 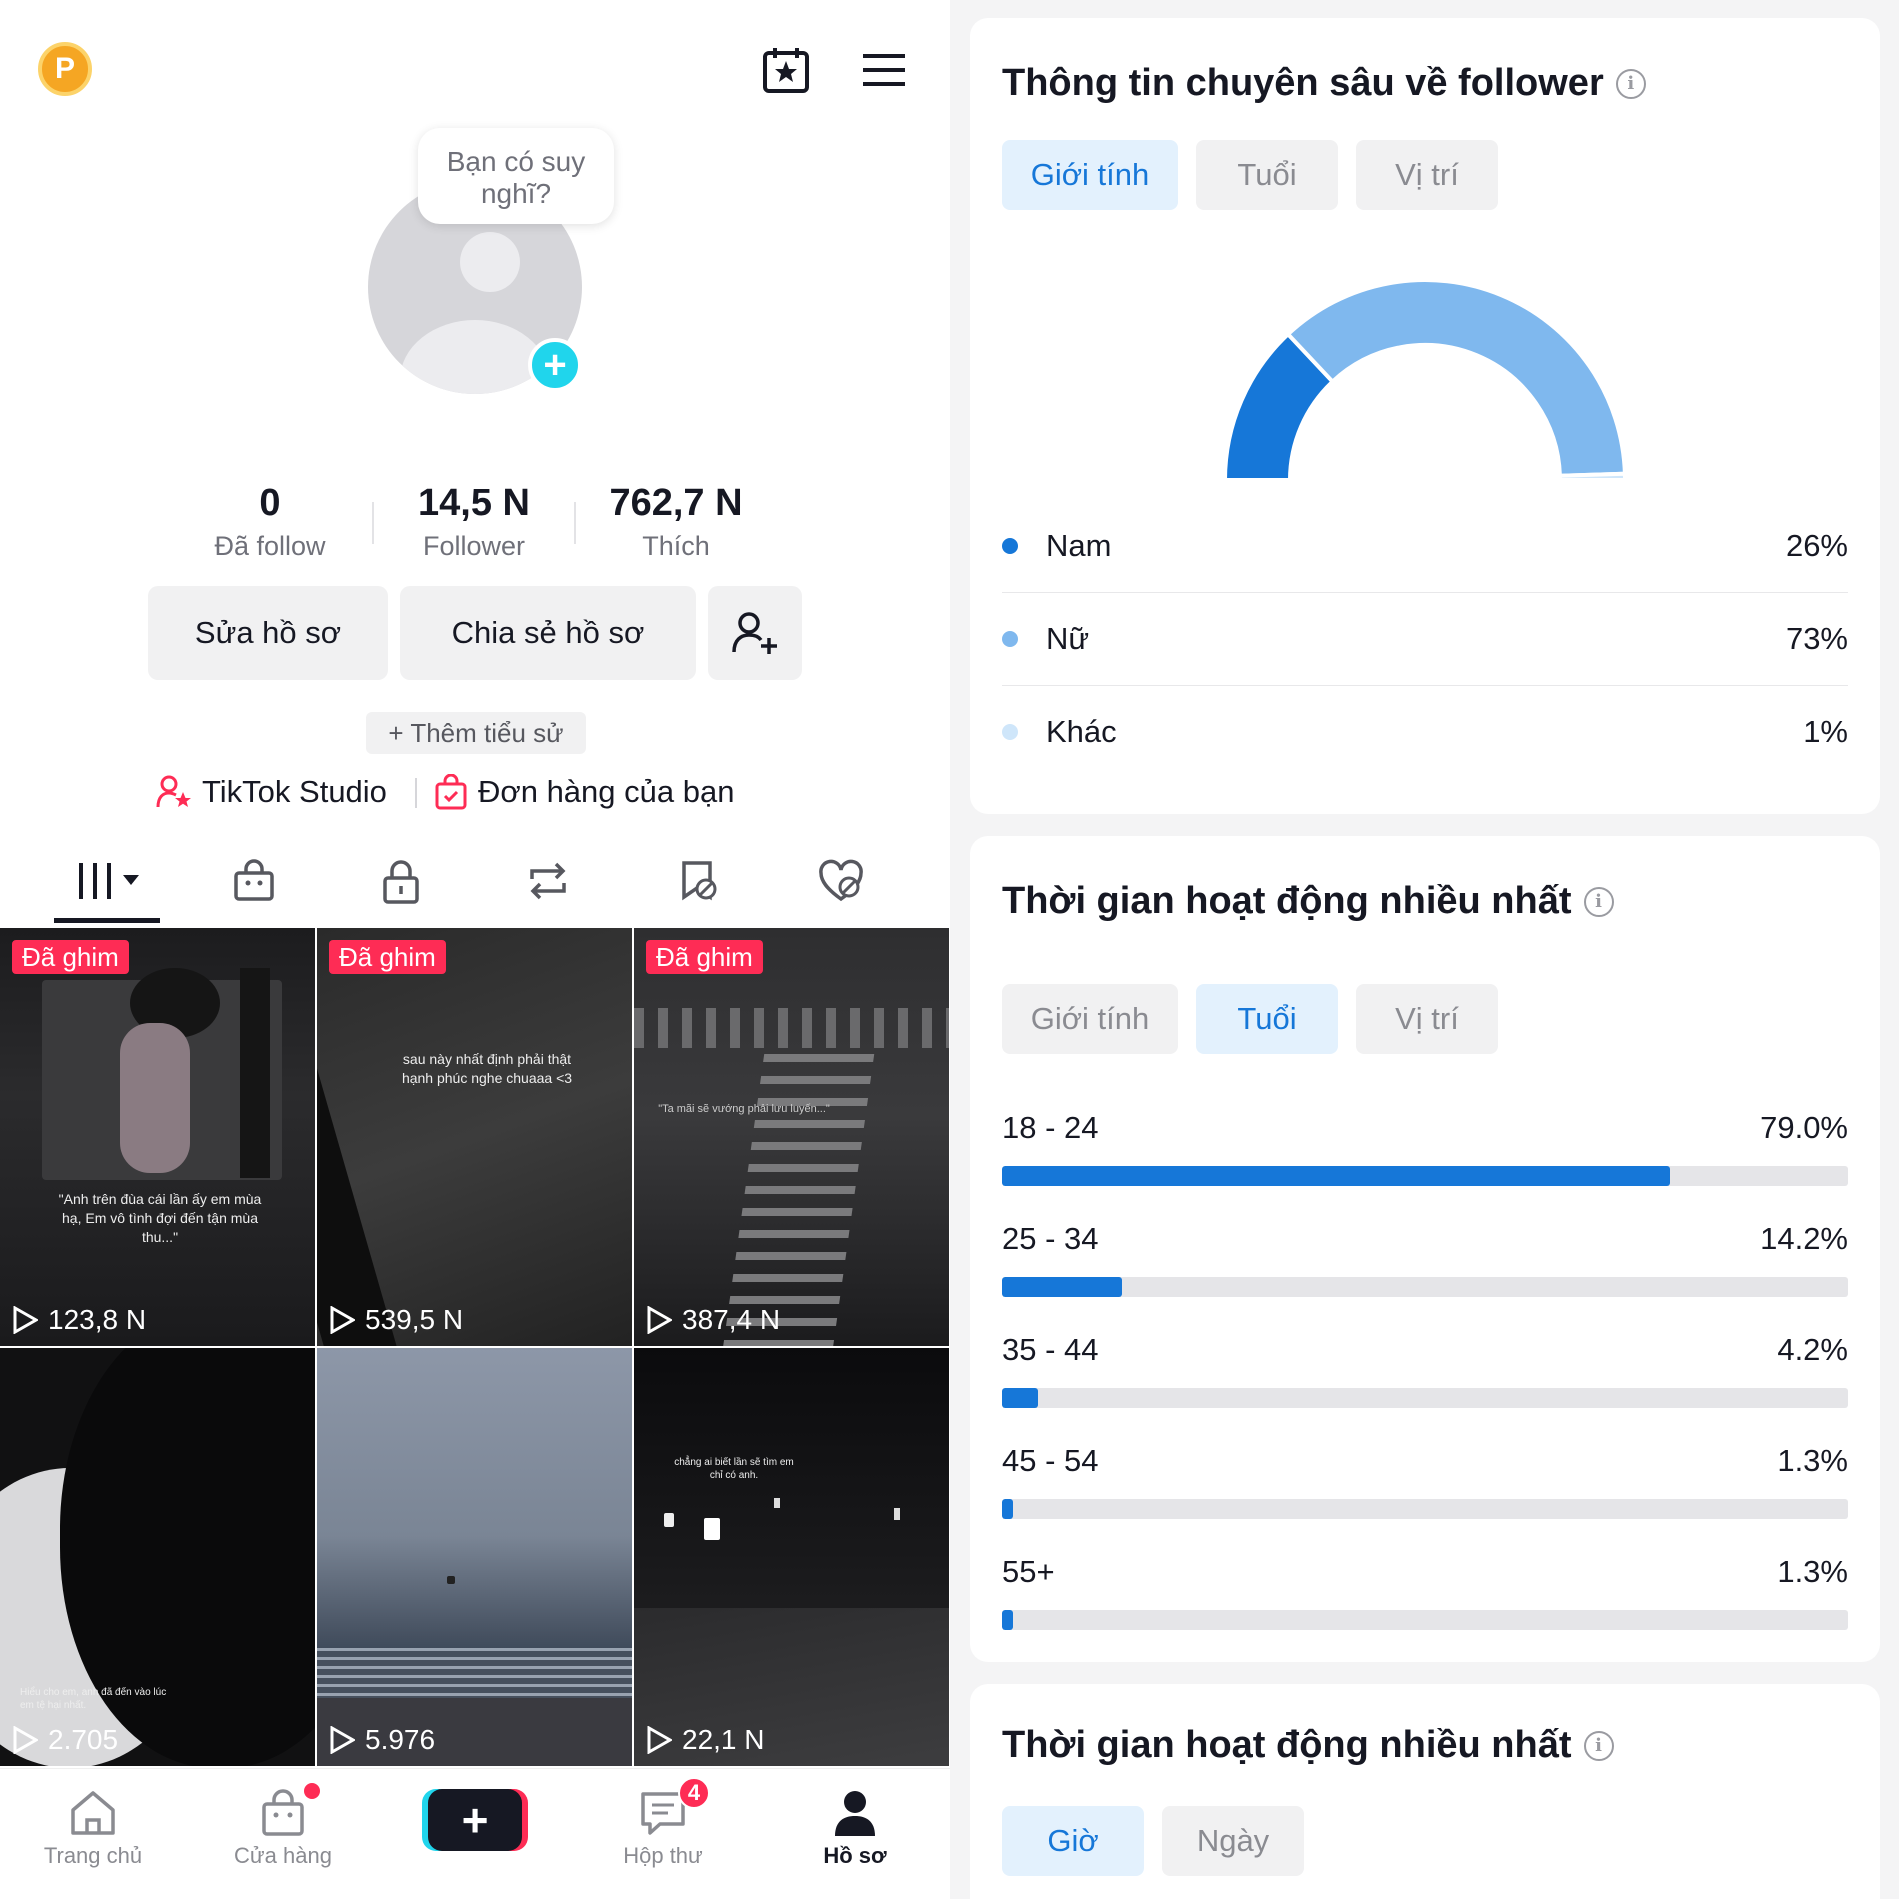 What do you see at coordinates (663, 1823) in the screenshot?
I see `nav-inbox: 4 Hộp thư` at bounding box center [663, 1823].